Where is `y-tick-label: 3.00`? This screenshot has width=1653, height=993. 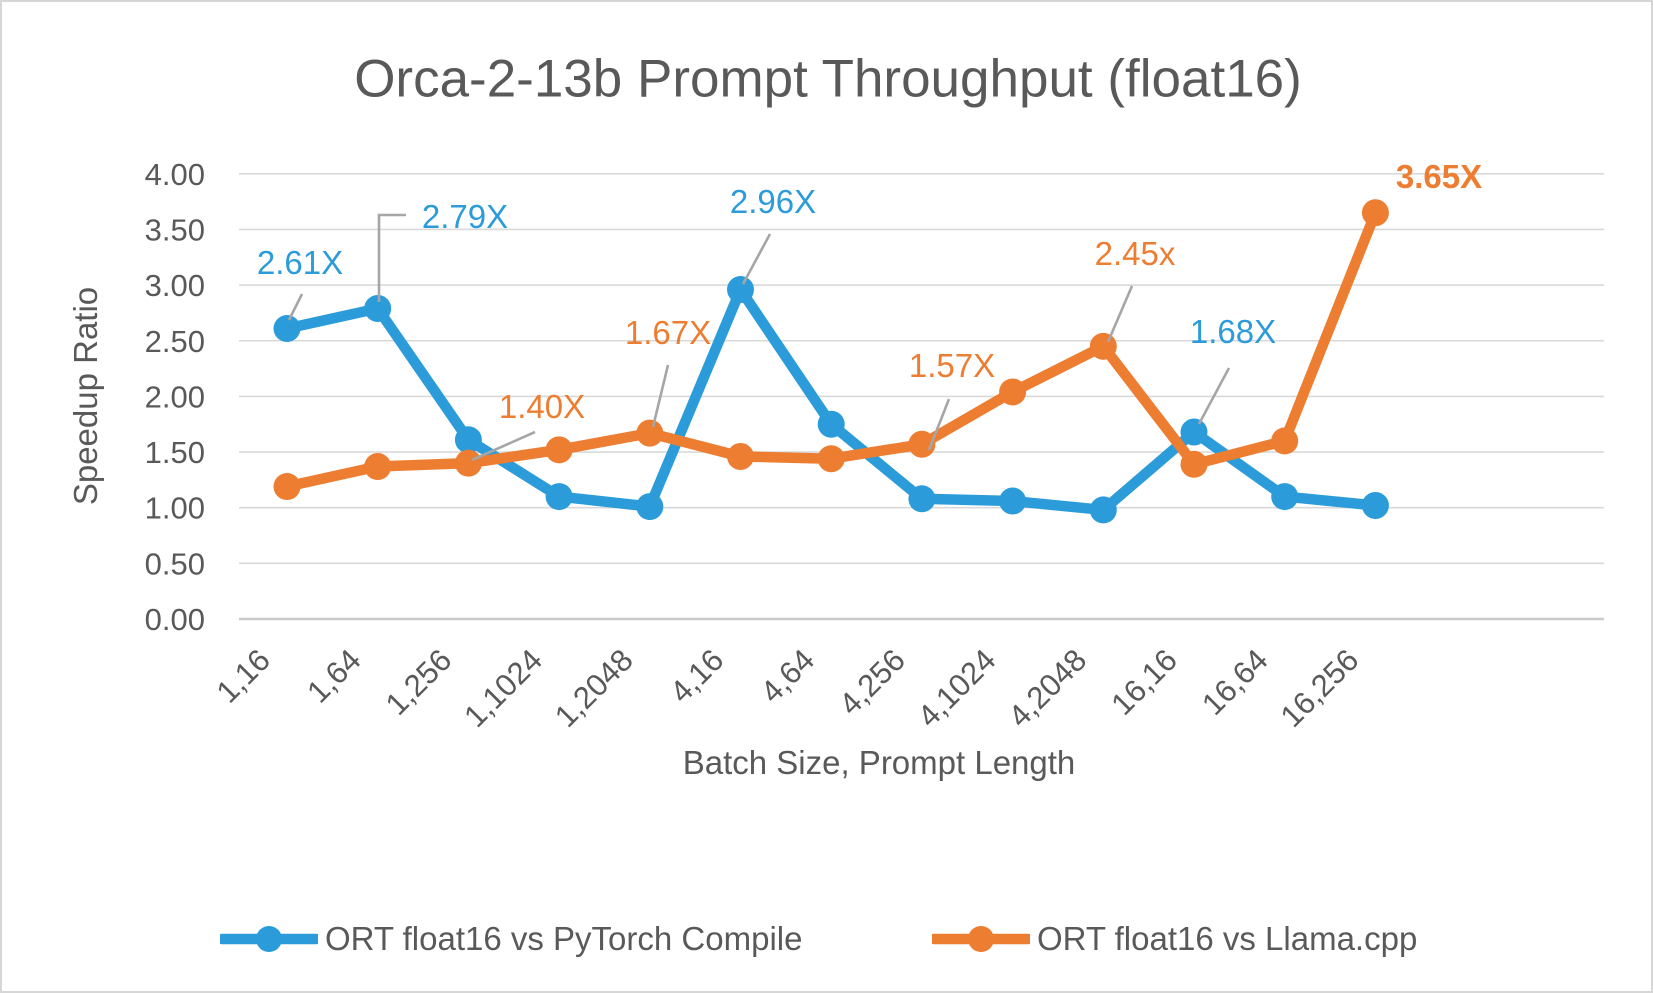
y-tick-label: 3.00 is located at coordinates (175, 285).